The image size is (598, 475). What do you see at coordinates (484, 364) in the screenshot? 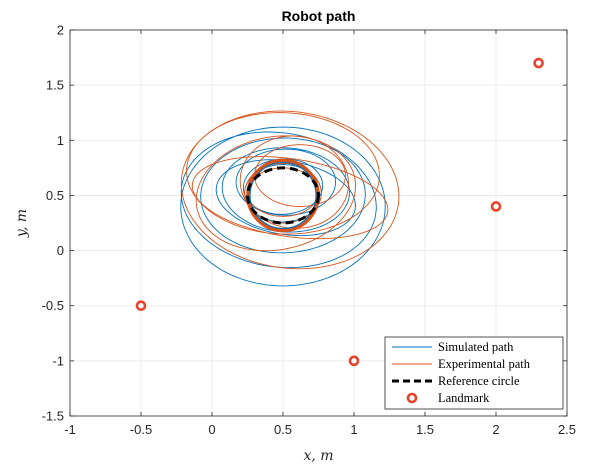
I see `legend-label: Experimental path` at bounding box center [484, 364].